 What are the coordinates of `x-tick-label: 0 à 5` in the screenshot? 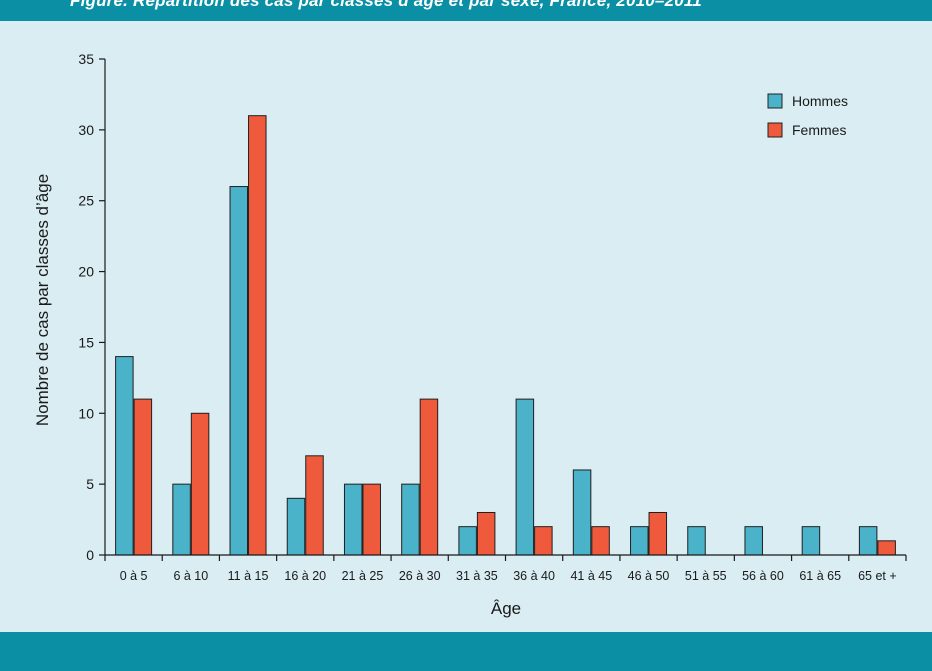 It's located at (134, 576).